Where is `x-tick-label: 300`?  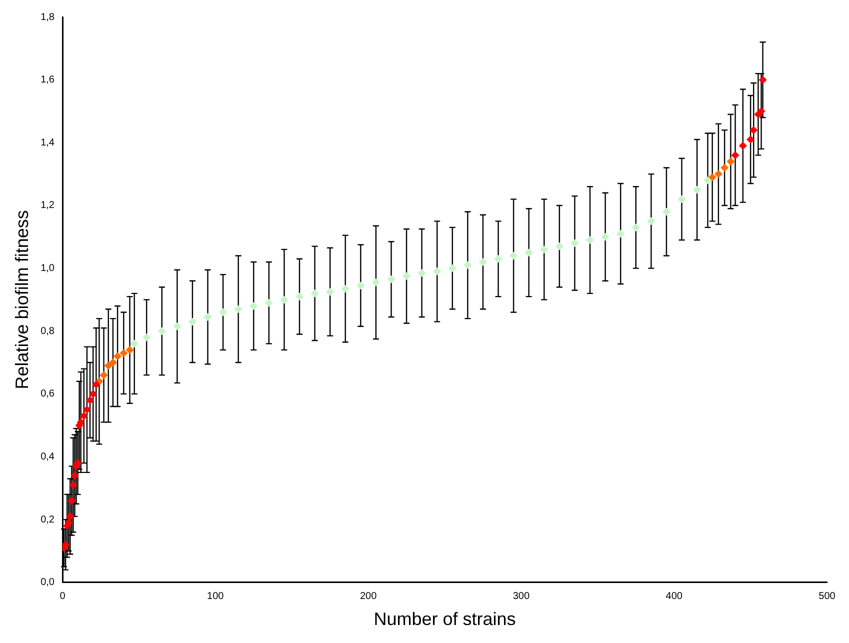 x-tick-label: 300 is located at coordinates (521, 596).